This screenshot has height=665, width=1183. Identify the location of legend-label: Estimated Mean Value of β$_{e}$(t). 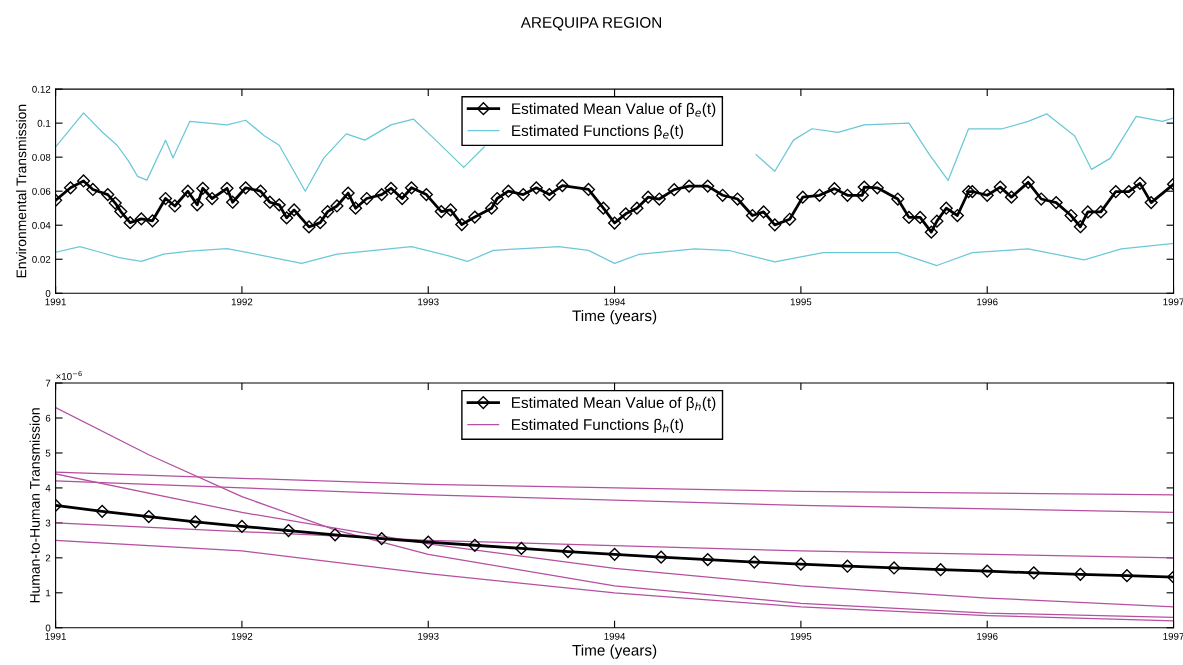
(614, 110).